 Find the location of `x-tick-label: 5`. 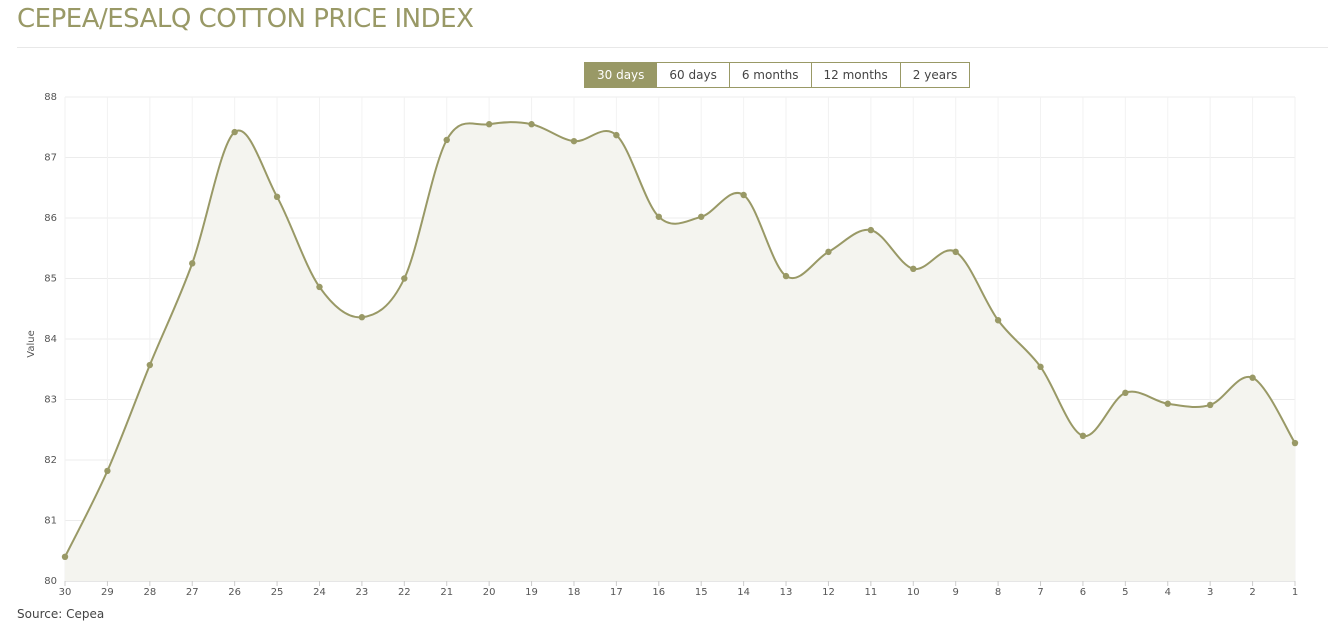

x-tick-label: 5 is located at coordinates (1125, 592).